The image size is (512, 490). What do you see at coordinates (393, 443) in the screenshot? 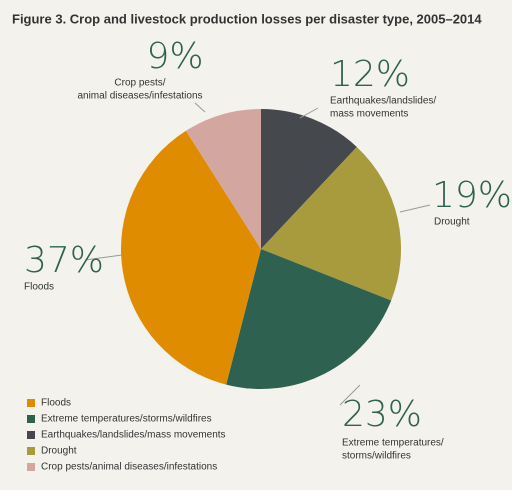
I see `callout-label: Extreme temperatures/` at bounding box center [393, 443].